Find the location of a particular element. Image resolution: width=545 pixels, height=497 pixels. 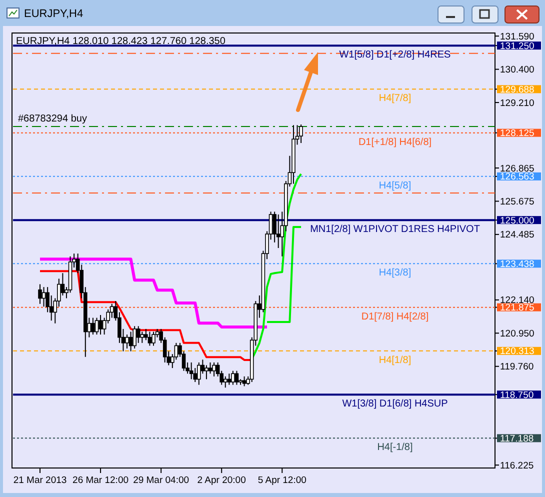

line-series is located at coordinates (153, 293).